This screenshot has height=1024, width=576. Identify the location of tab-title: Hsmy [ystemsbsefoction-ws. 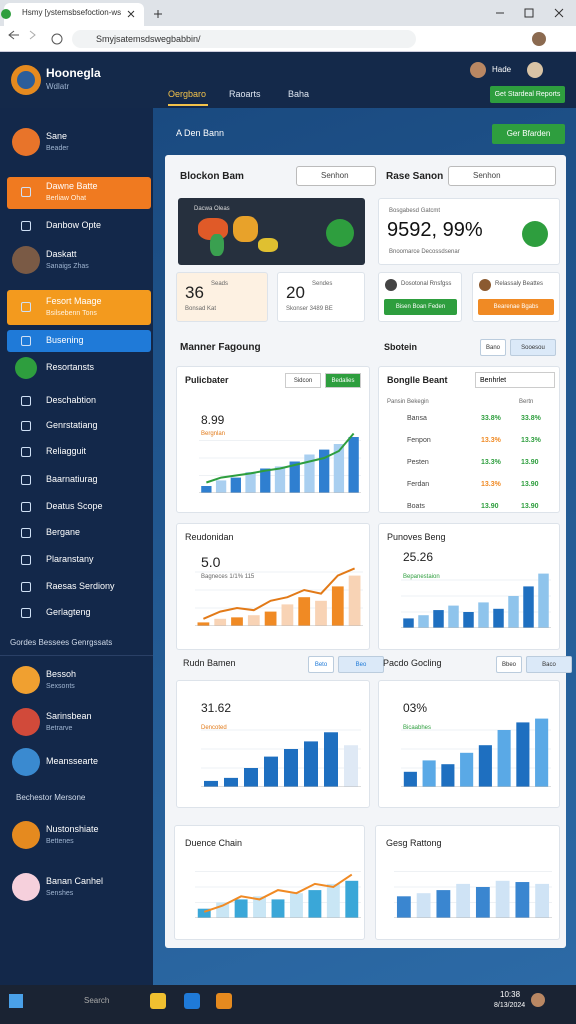
(72, 12).